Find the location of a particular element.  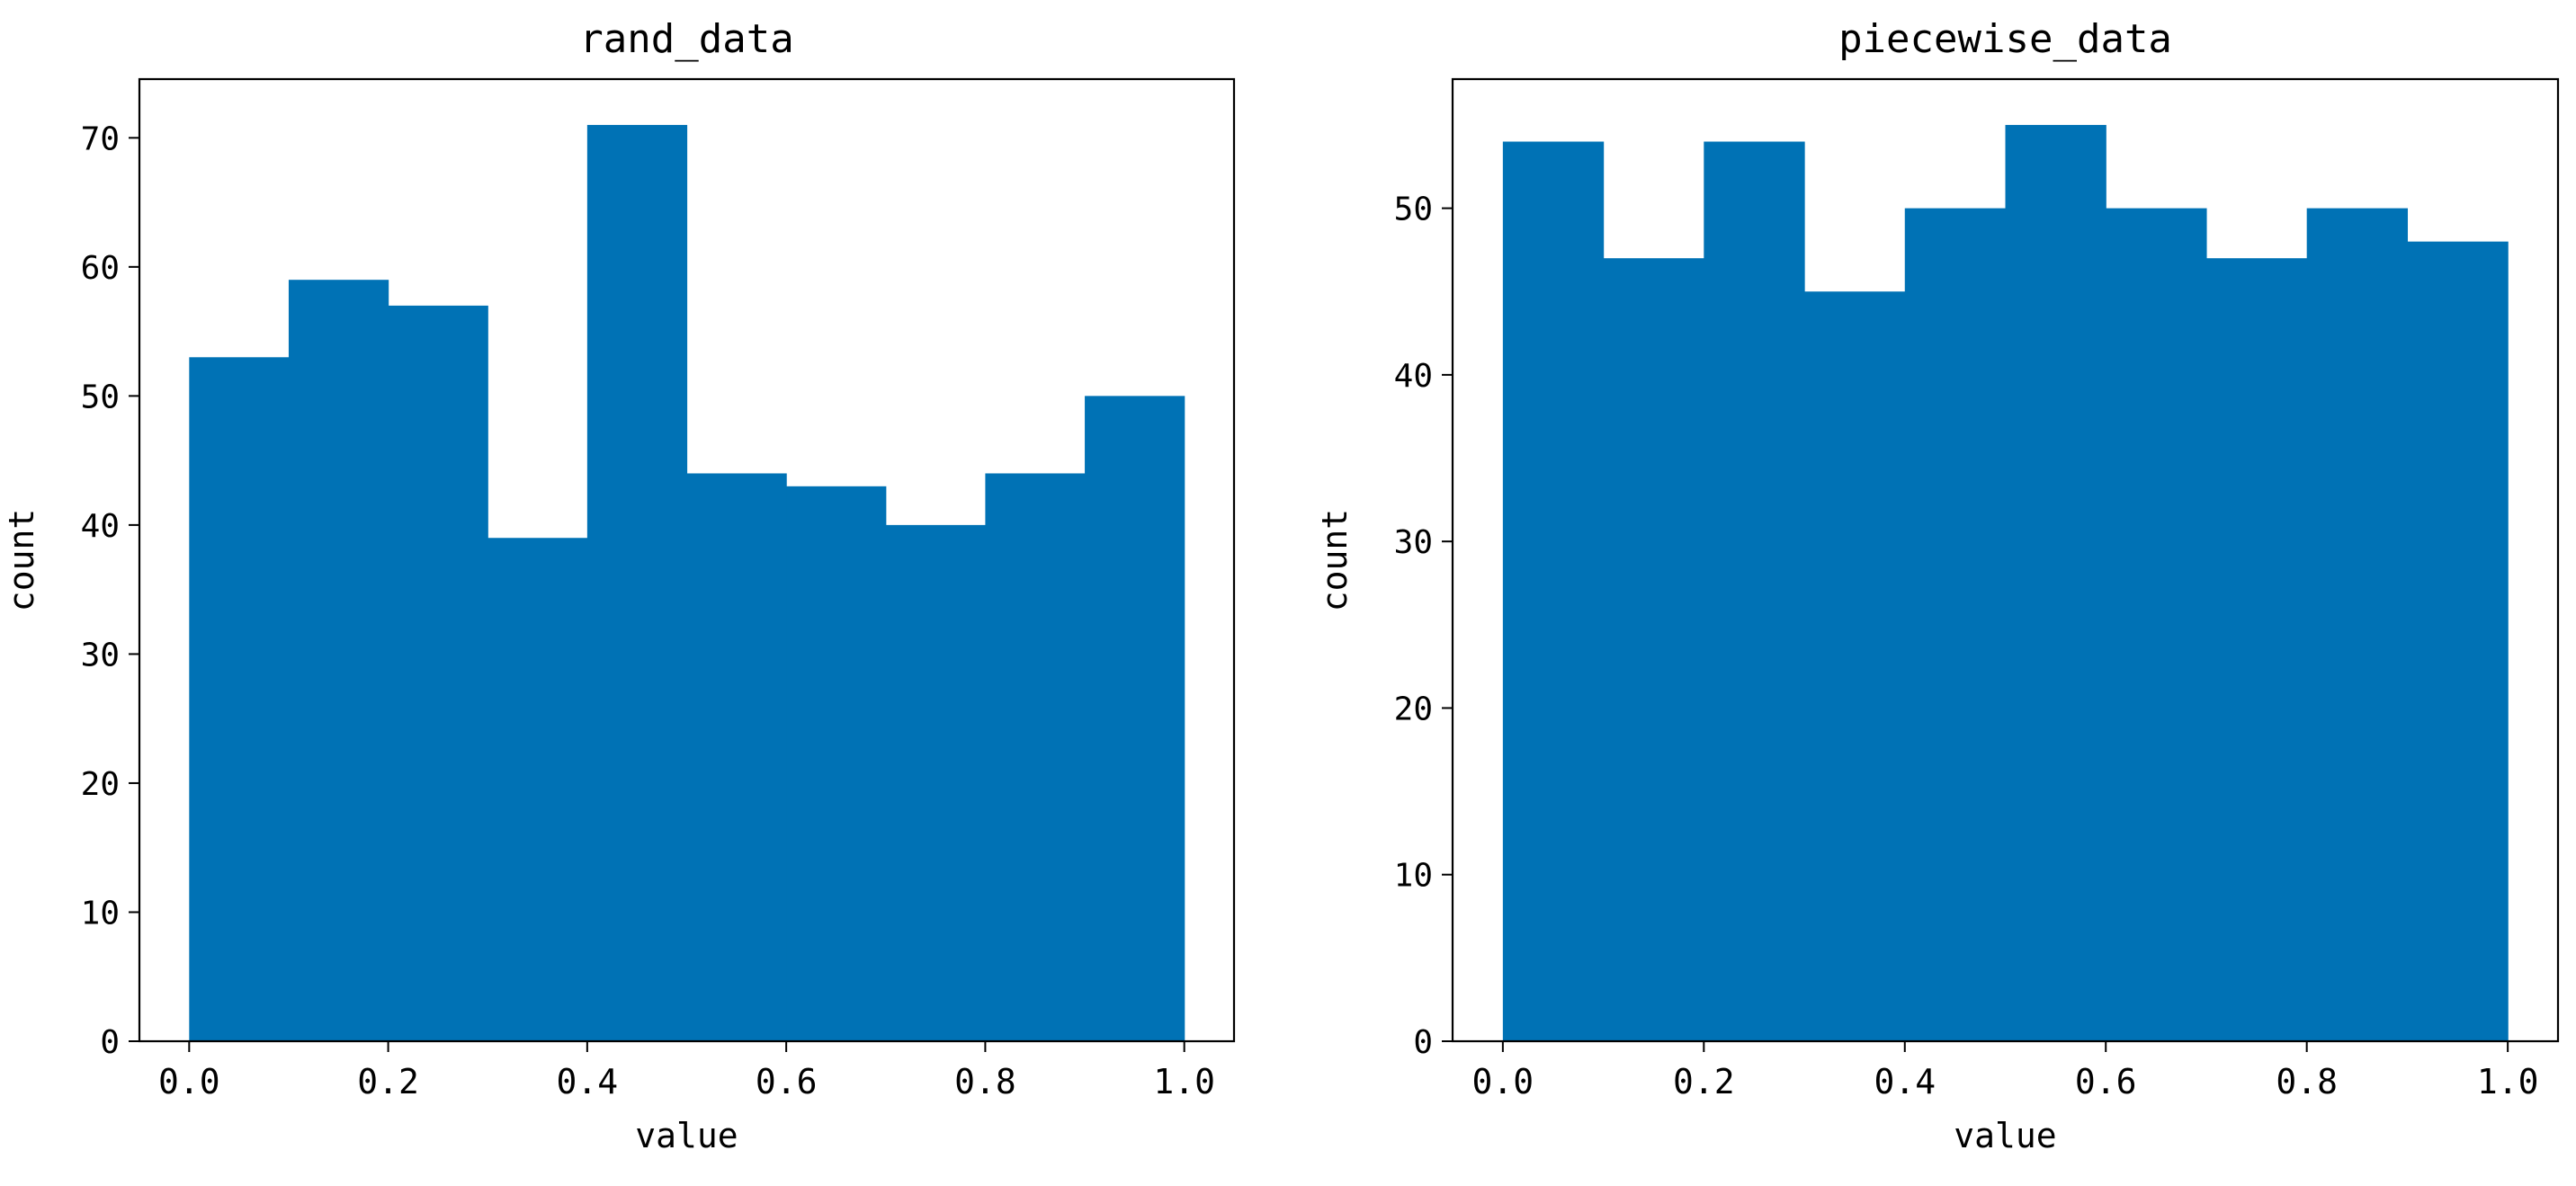

rand-y-axis-label: count is located at coordinates (21, 560).